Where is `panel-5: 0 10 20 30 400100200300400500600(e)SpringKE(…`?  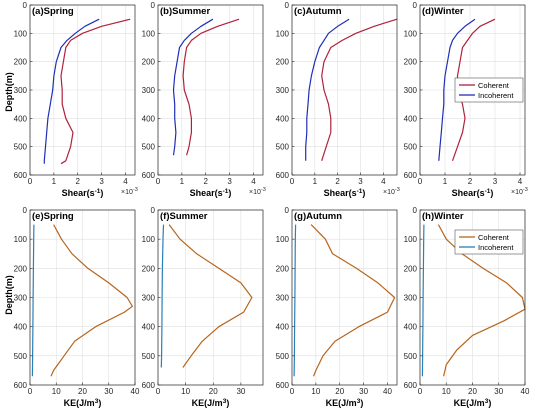 panel-5: 0 10 20 30 400100200300400500600(e)SpringKE(… is located at coordinates (77, 307).